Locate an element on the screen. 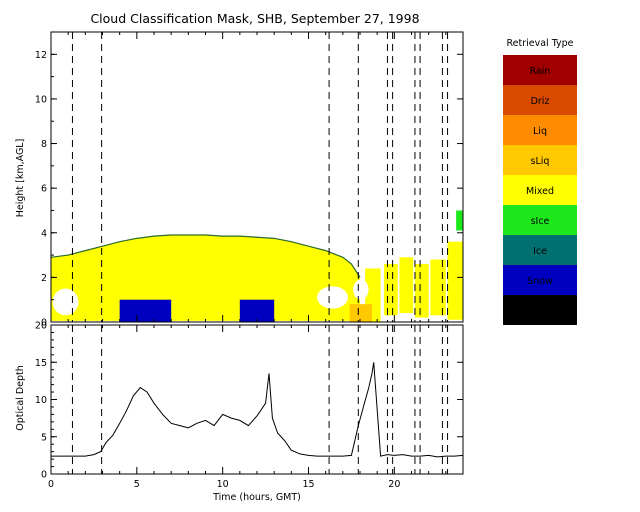 Image resolution: width=640 pixels, height=512 pixels. x-tick-label: 0 is located at coordinates (51, 484).